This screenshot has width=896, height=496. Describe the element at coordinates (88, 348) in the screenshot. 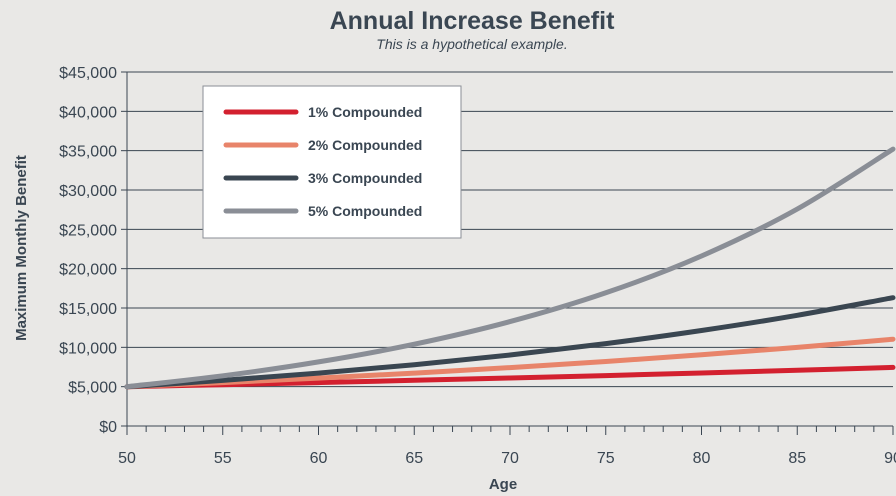

I see `y-tick-label: $10,000` at that location.